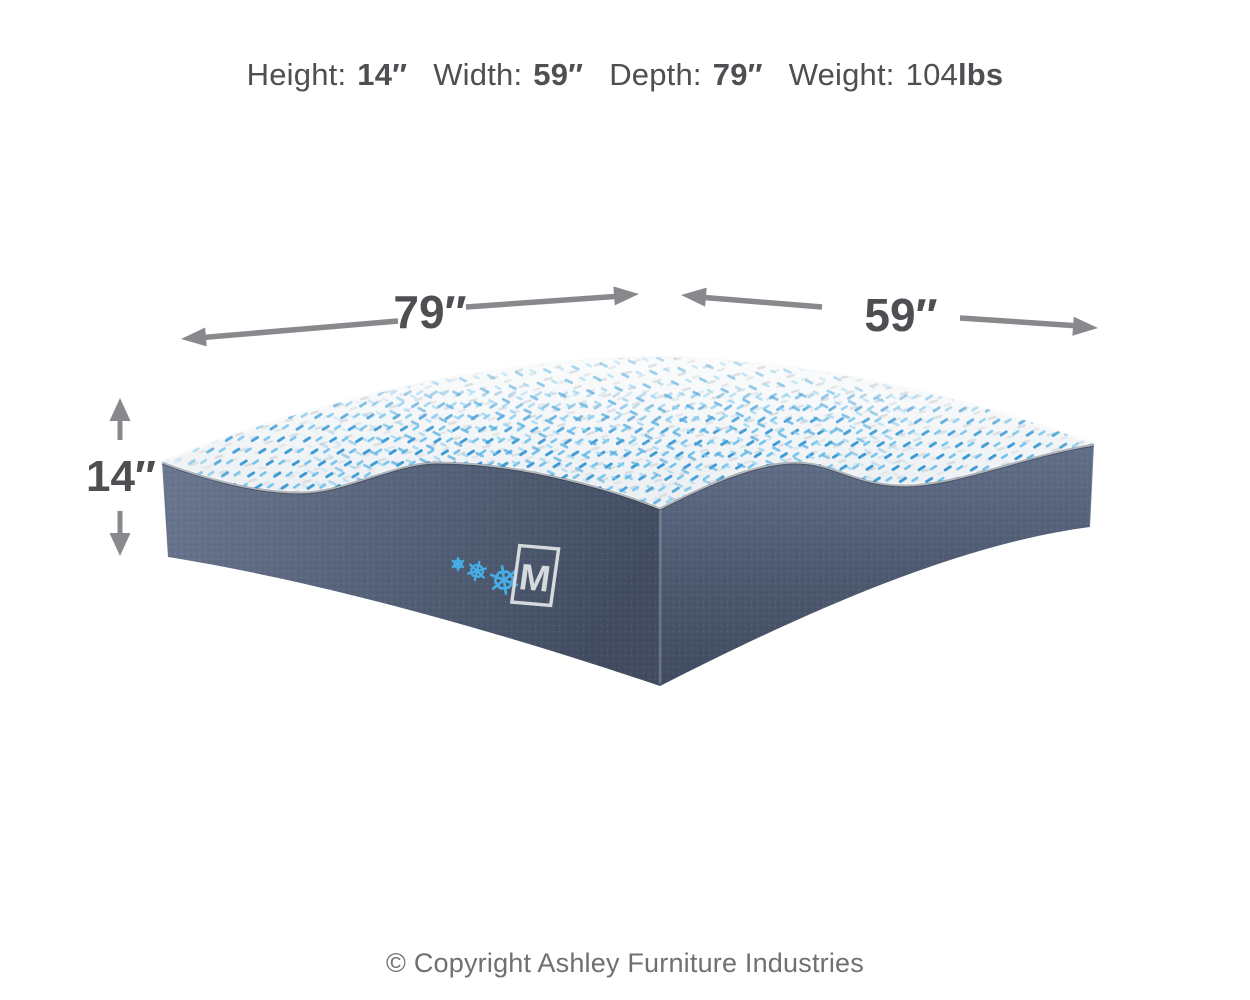 The width and height of the screenshot is (1250, 1000). Describe the element at coordinates (954, 74) in the screenshot. I see `weight-value: 104lbs` at that location.